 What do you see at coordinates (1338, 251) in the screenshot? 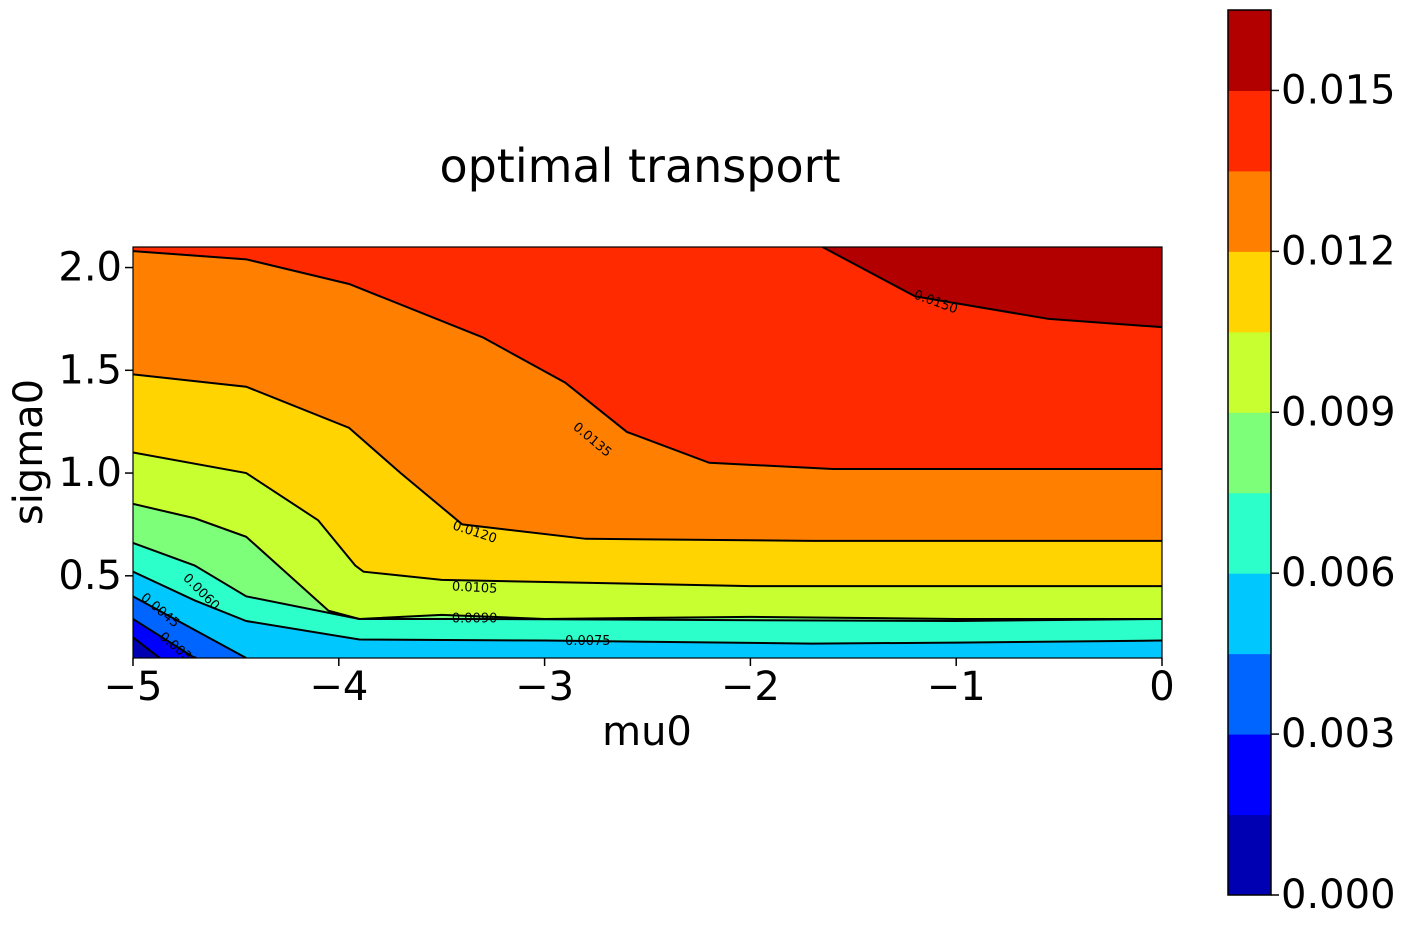
I see `colorbar-tick-label: 0.012` at bounding box center [1338, 251].